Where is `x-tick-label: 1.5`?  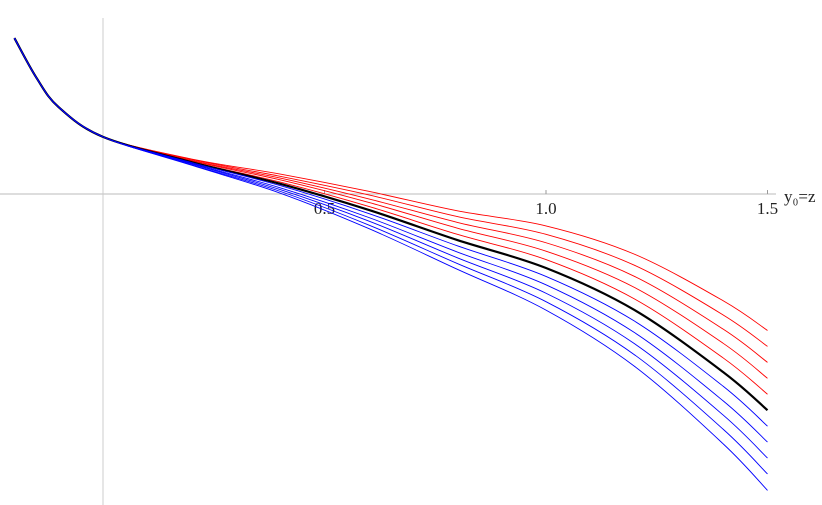 x-tick-label: 1.5 is located at coordinates (767, 208).